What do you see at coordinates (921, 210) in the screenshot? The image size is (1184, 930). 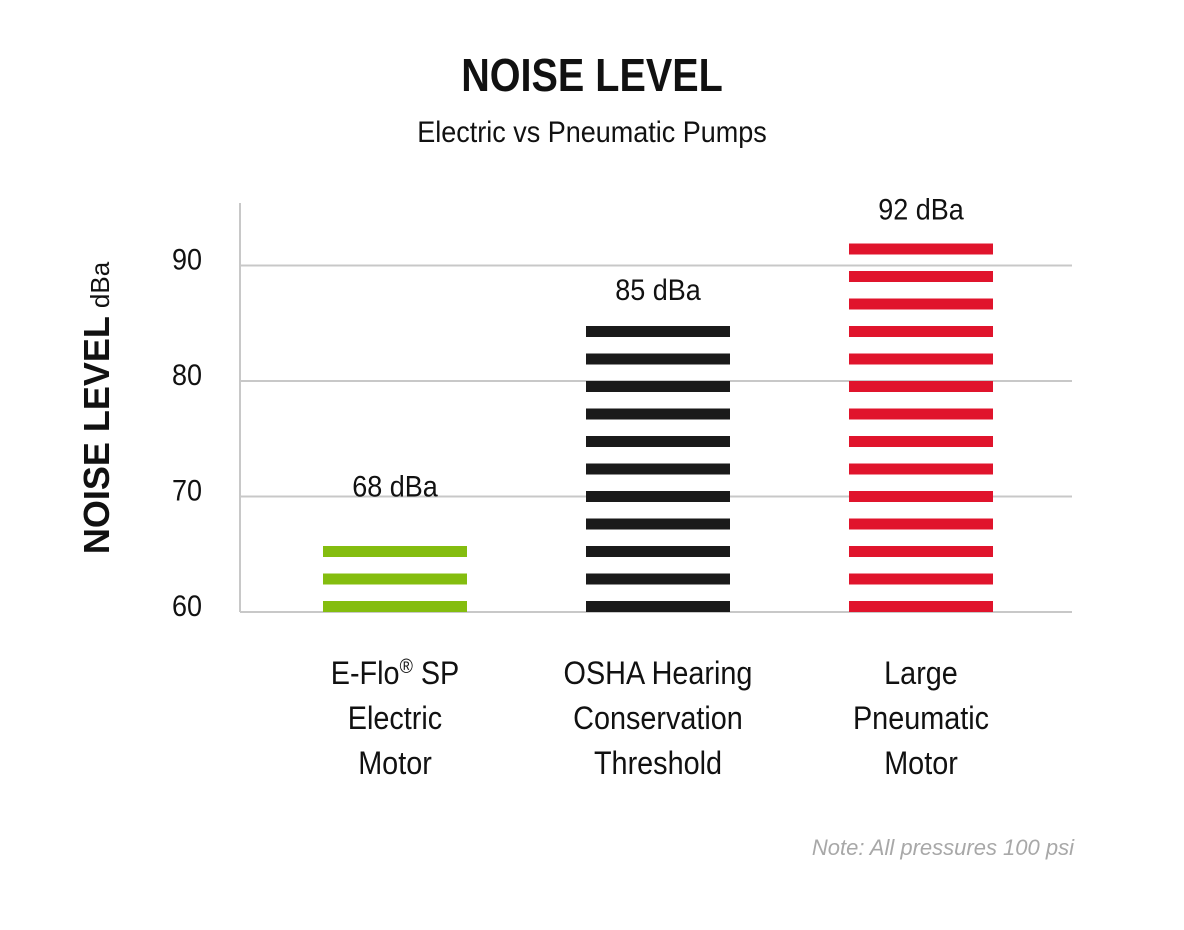 I see `data-label: 92 dBa` at bounding box center [921, 210].